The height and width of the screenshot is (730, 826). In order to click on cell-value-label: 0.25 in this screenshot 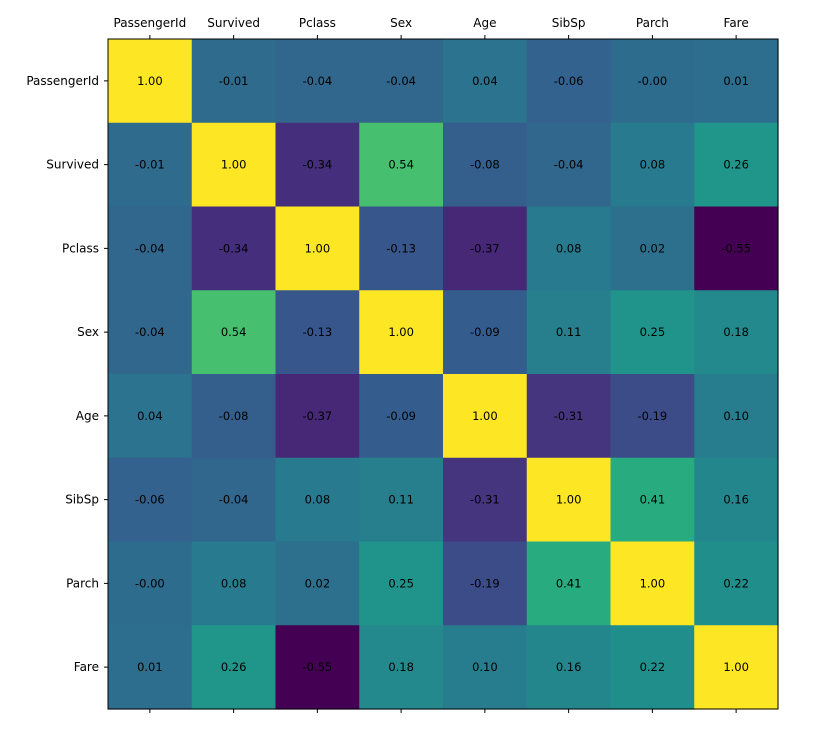, I will do `click(401, 583)`.